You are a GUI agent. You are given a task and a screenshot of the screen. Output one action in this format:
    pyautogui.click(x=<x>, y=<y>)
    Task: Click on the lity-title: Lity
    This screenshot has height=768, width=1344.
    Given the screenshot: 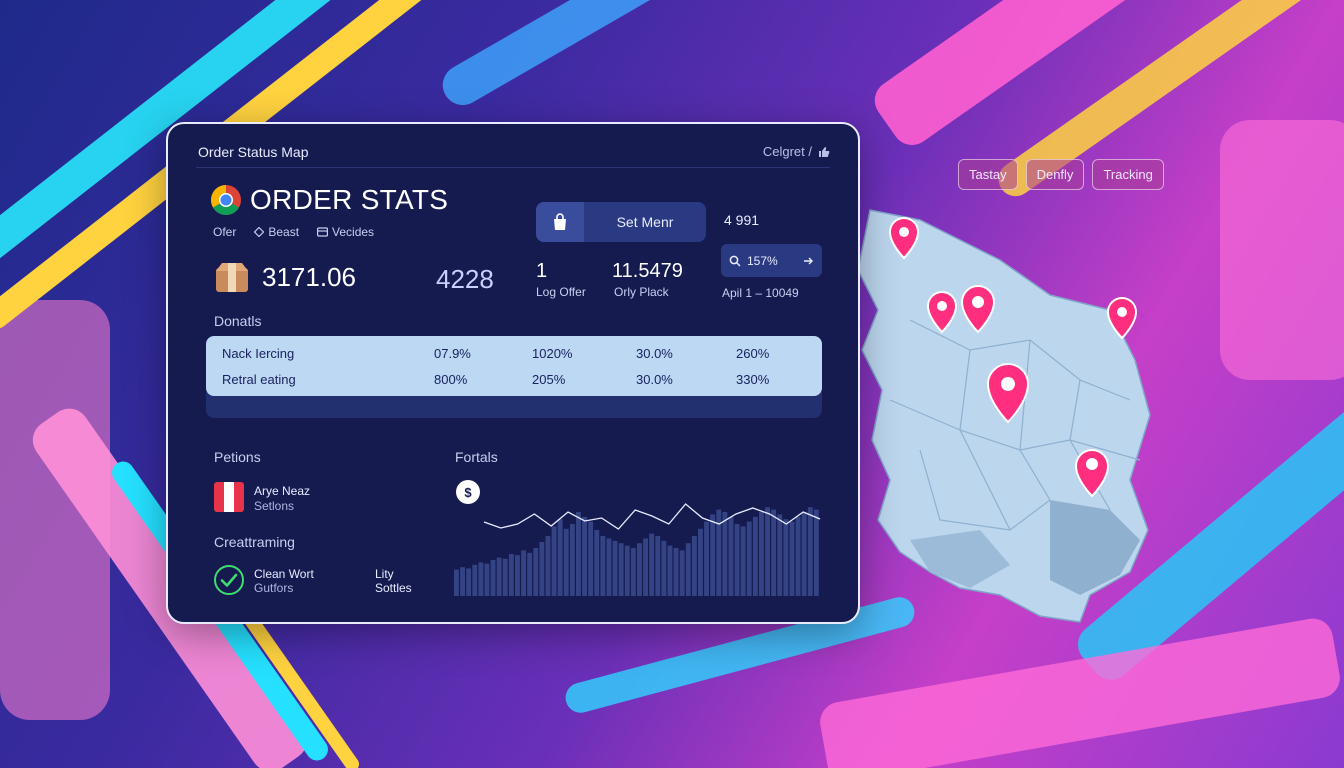 What is the action you would take?
    pyautogui.click(x=384, y=574)
    